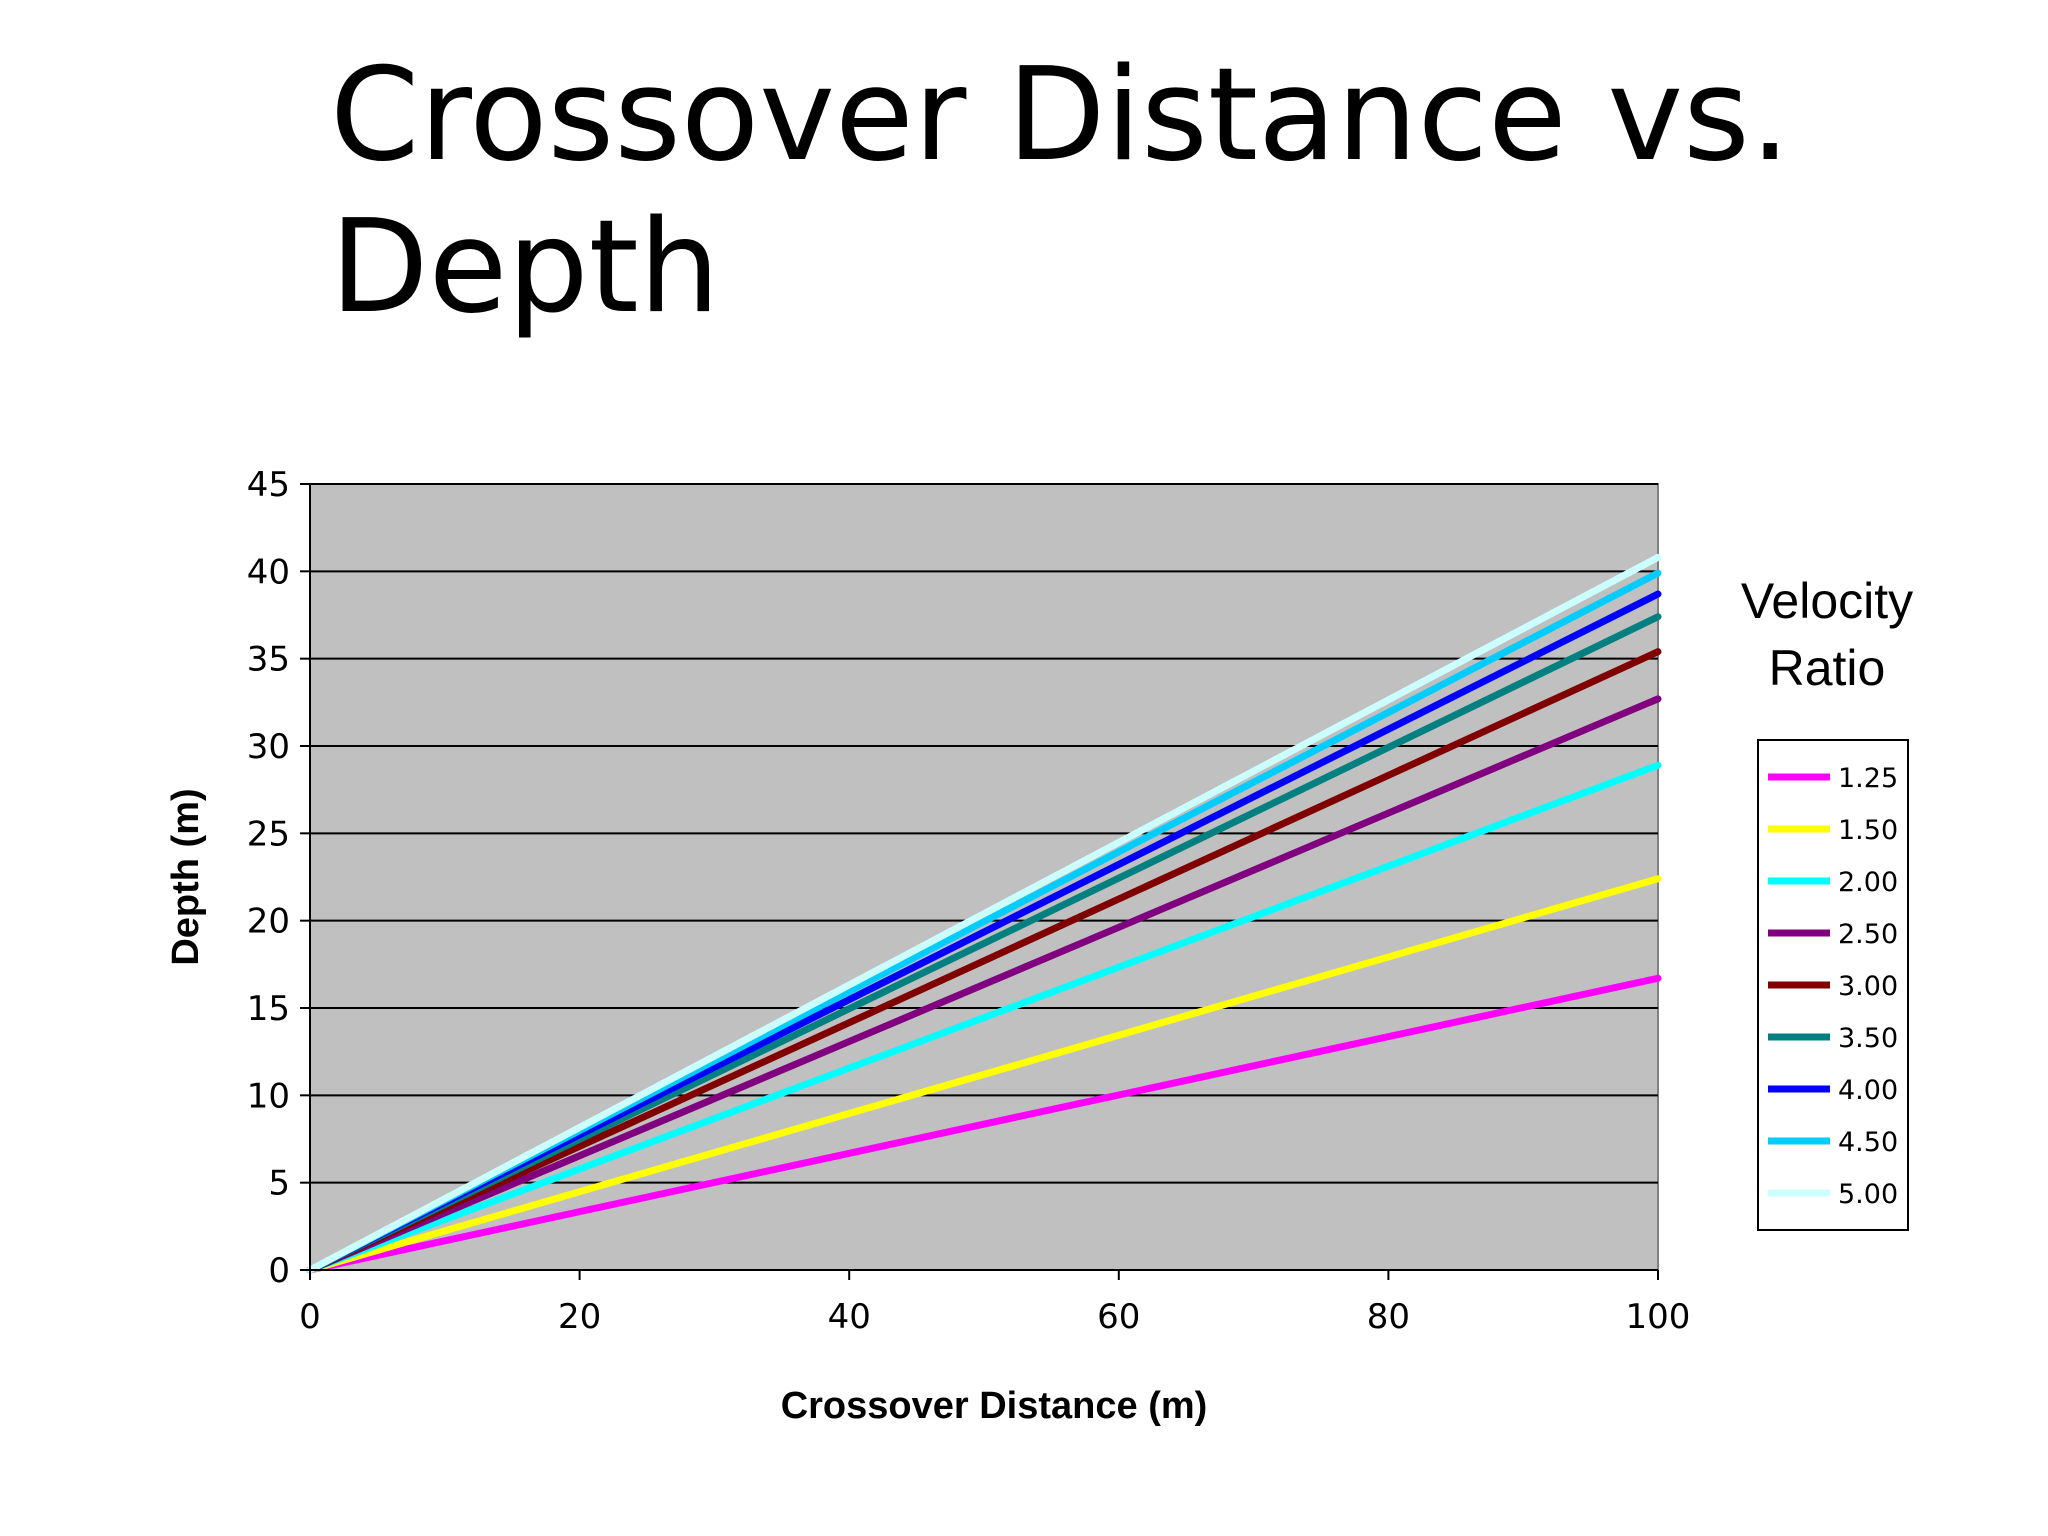 The width and height of the screenshot is (2048, 1536). Describe the element at coordinates (279, 1271) in the screenshot. I see `y-tick-label: 0` at that location.